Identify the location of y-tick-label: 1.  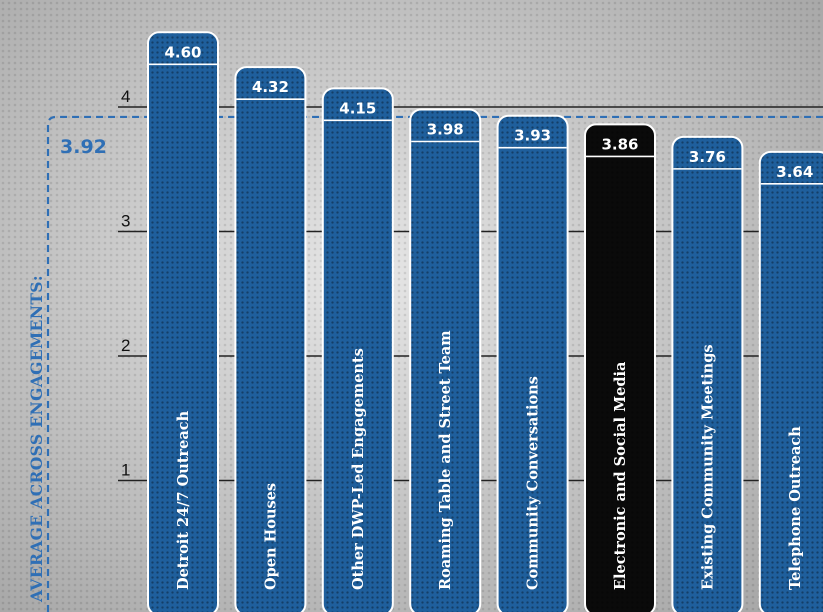
(125, 470).